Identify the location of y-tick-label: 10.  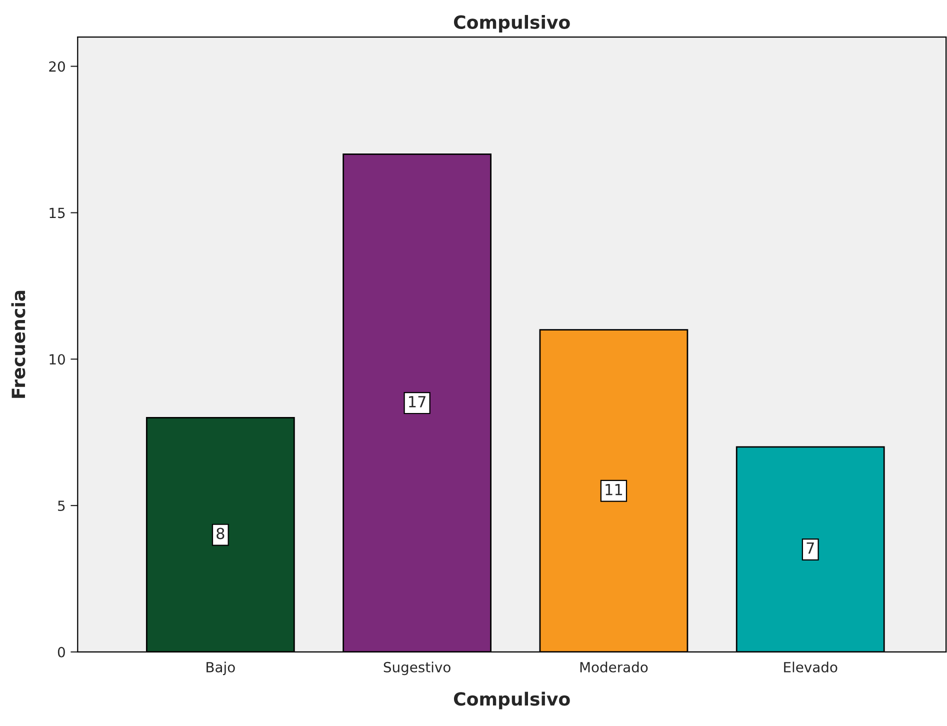
(57, 359).